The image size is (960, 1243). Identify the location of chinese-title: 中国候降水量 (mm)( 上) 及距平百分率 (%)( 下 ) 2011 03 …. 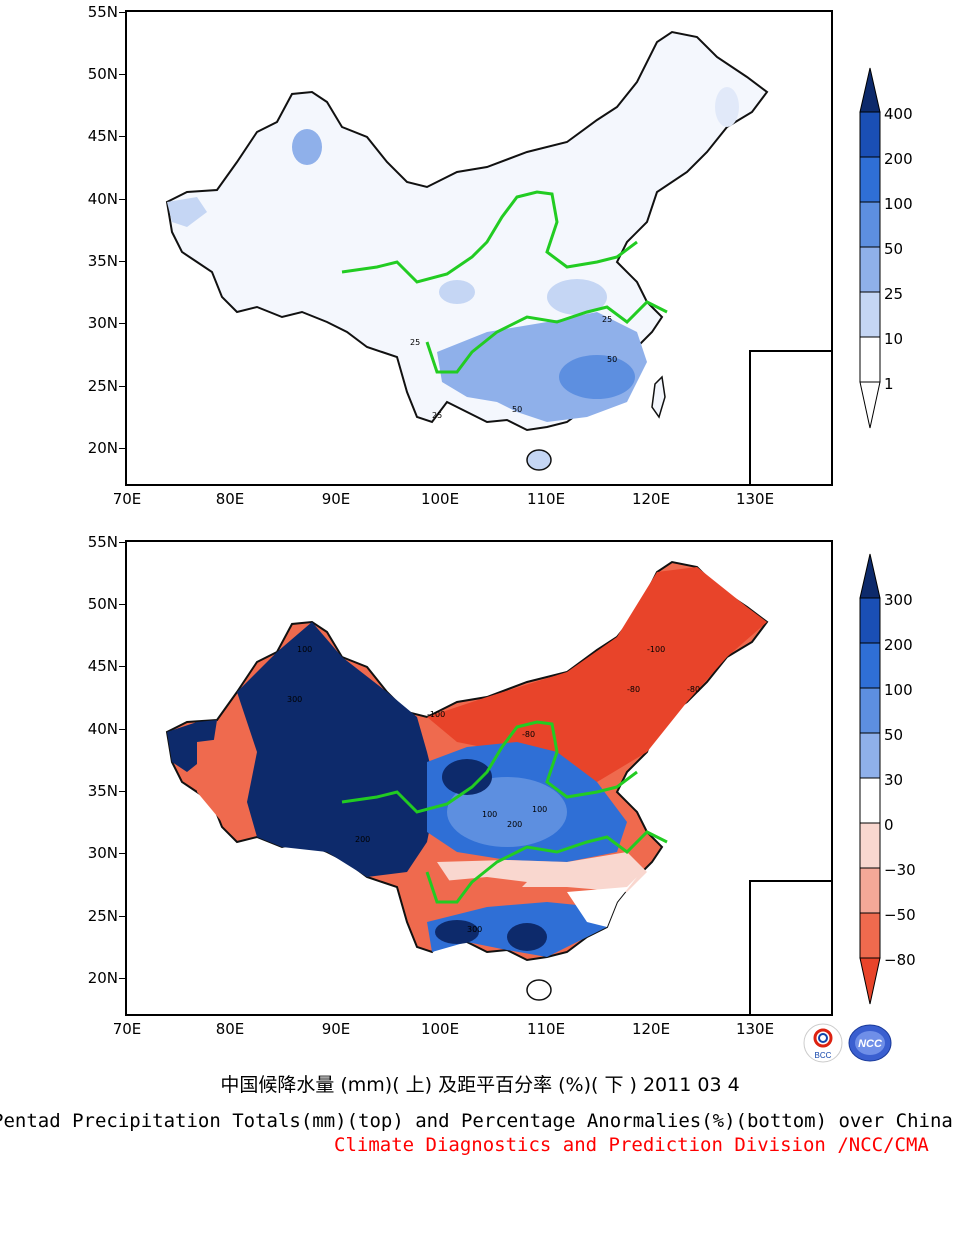
(480, 1085).